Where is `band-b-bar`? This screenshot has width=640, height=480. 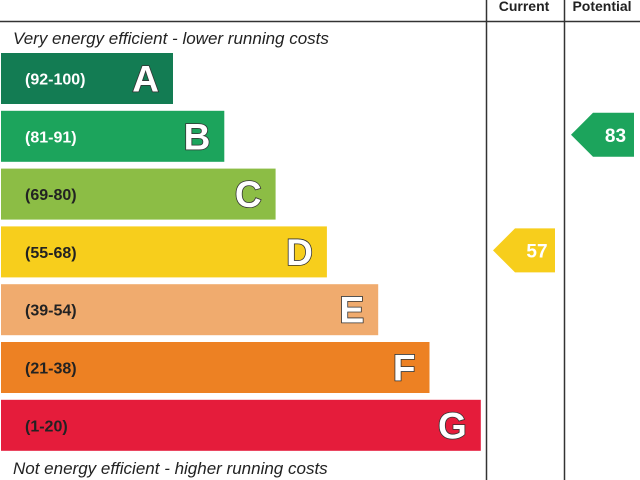 band-b-bar is located at coordinates (113, 136).